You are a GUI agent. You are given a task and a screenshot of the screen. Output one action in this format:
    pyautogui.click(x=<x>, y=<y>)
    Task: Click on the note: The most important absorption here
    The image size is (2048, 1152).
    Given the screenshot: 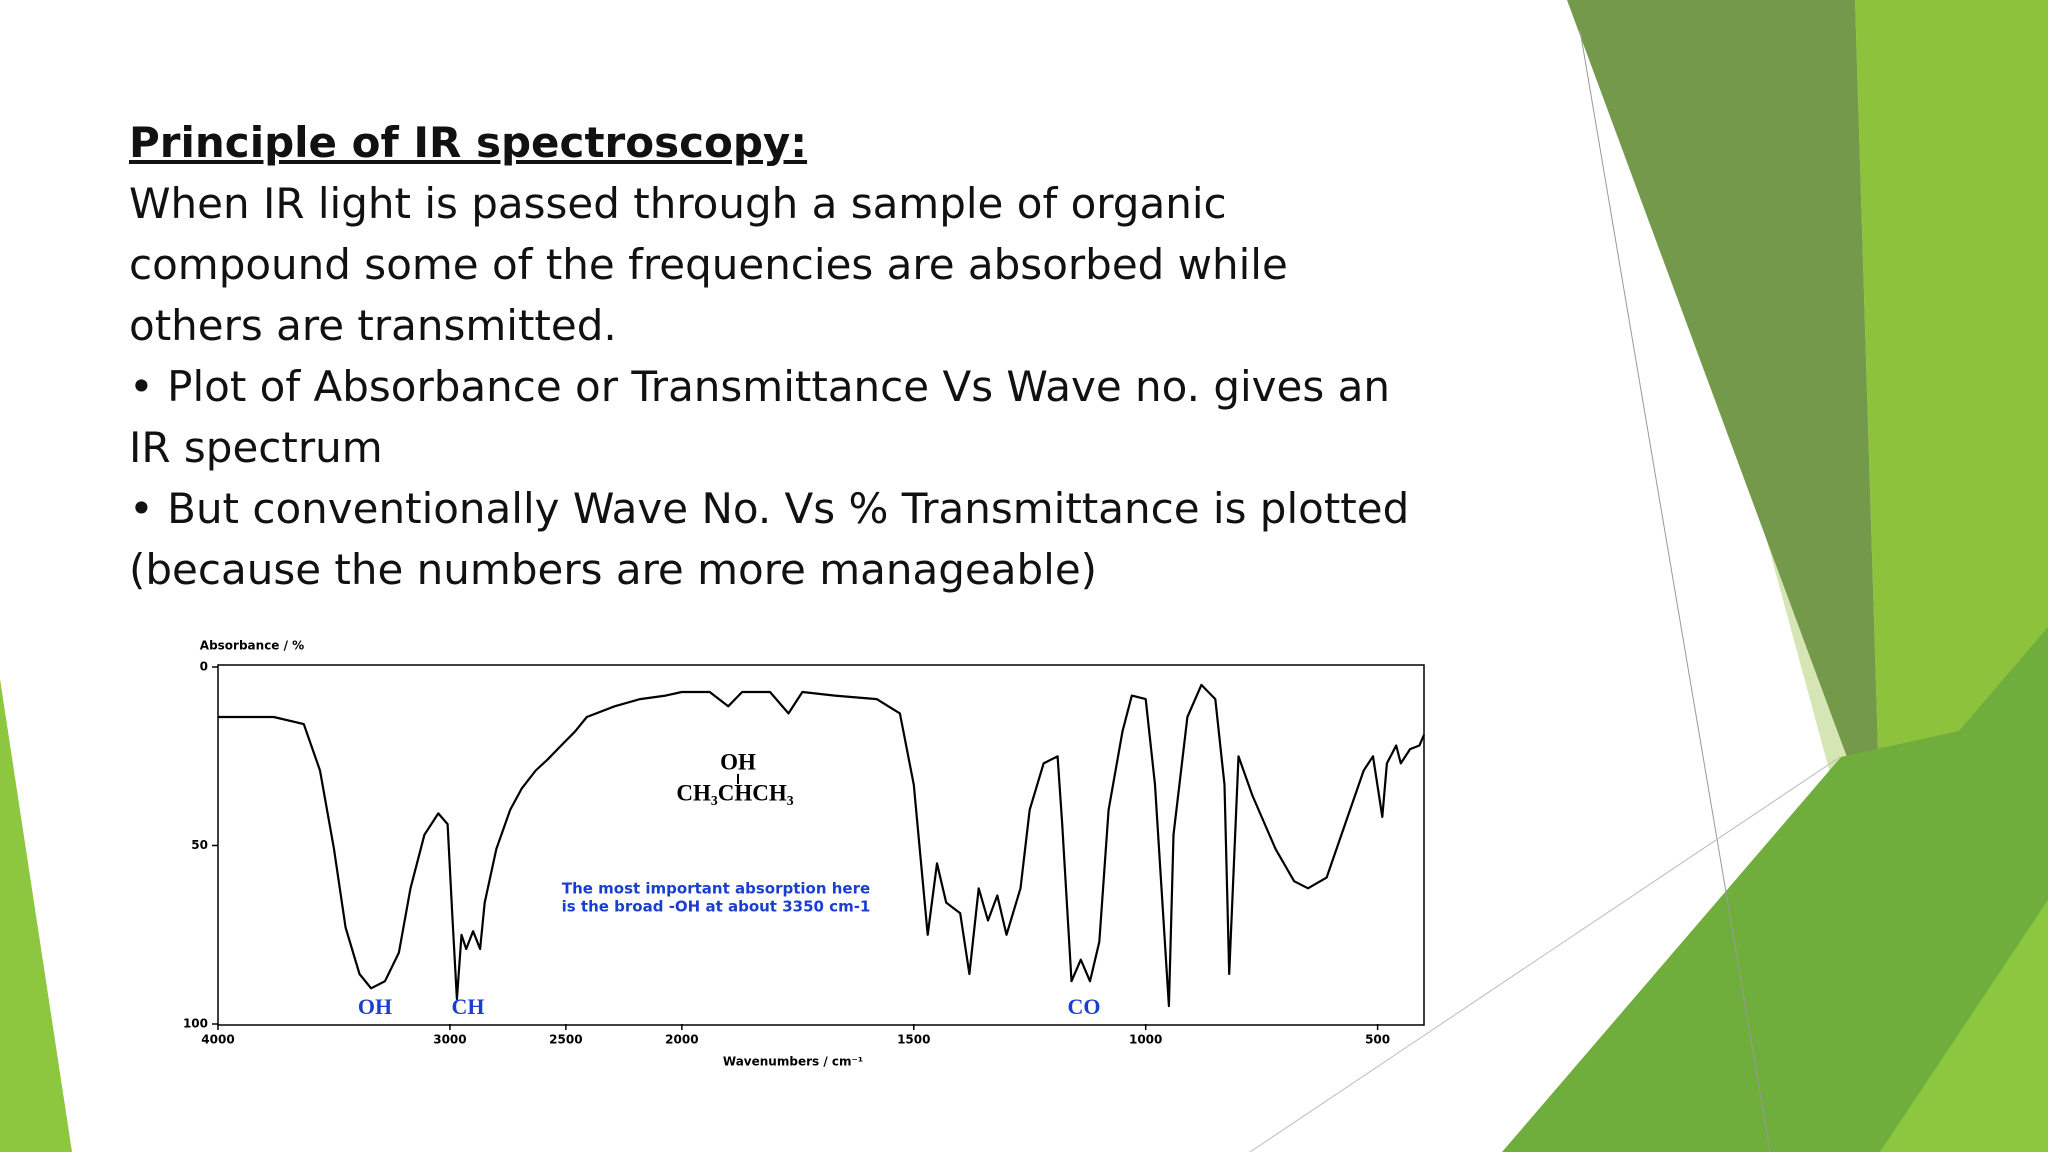 What is the action you would take?
    pyautogui.click(x=716, y=889)
    